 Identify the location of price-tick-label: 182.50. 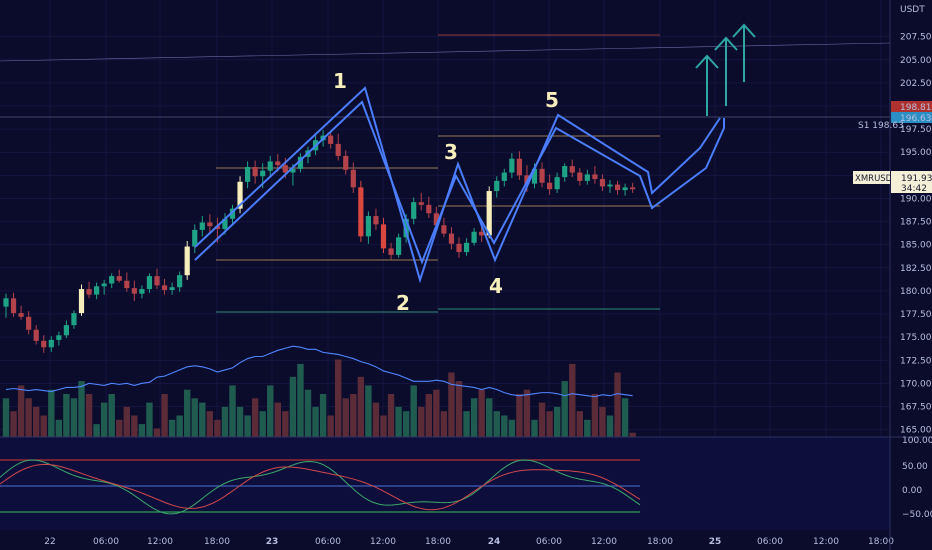
(916, 269).